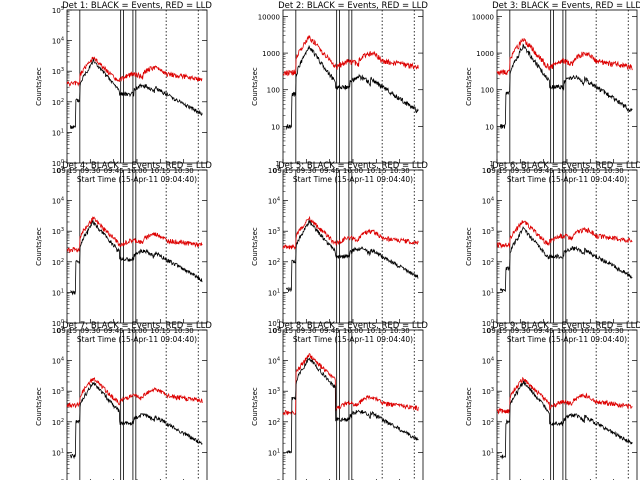  I want to click on panel-title: Det 3: BLACK = Events, RED = LLD, so click(566, 6).